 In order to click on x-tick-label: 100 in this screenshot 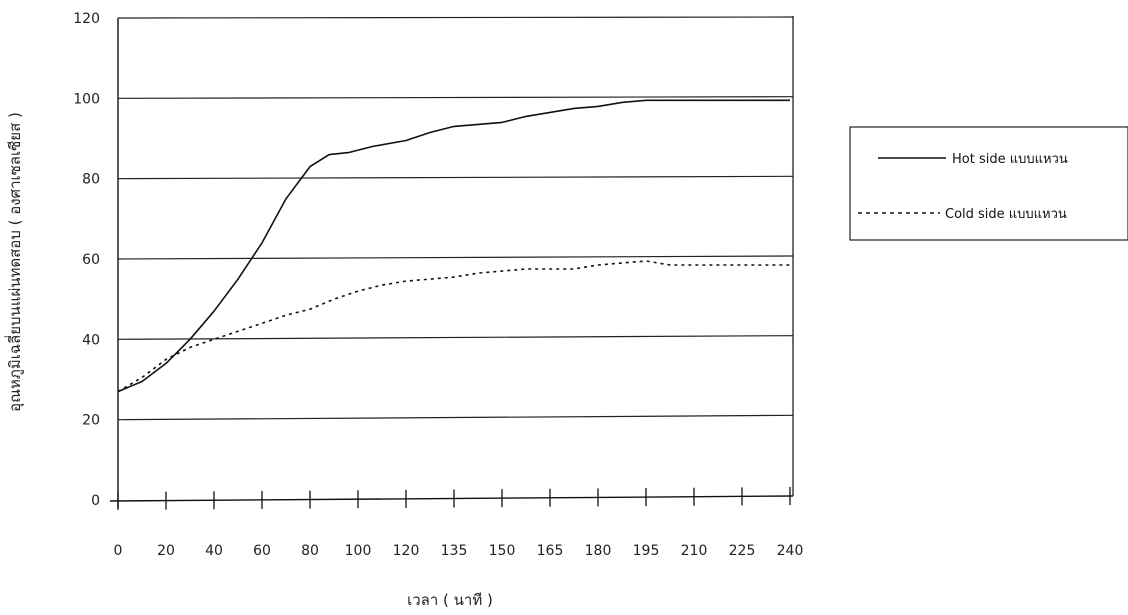, I will do `click(358, 551)`.